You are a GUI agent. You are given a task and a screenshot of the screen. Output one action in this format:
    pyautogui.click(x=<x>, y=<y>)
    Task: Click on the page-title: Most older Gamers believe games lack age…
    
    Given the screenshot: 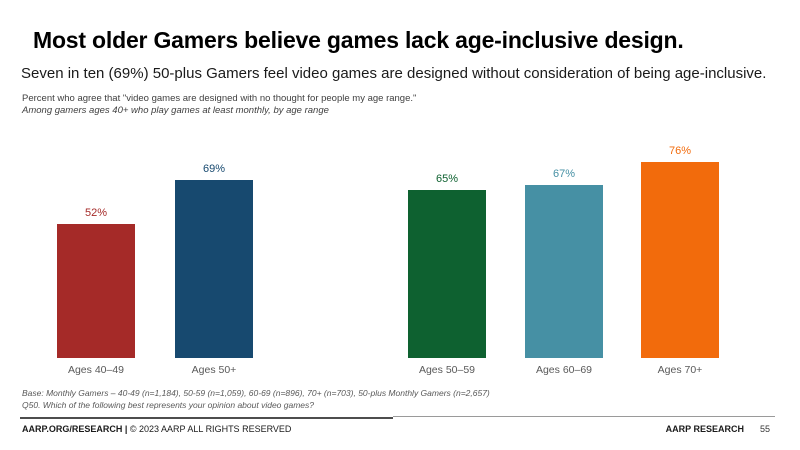 What is the action you would take?
    pyautogui.click(x=358, y=40)
    